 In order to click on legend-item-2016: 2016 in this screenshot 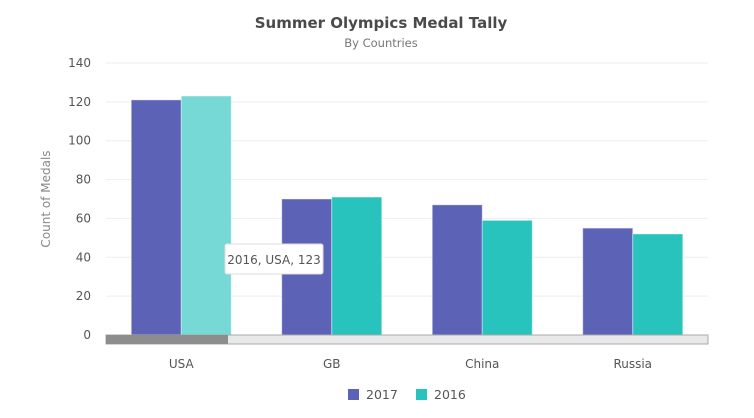, I will do `click(441, 394)`.